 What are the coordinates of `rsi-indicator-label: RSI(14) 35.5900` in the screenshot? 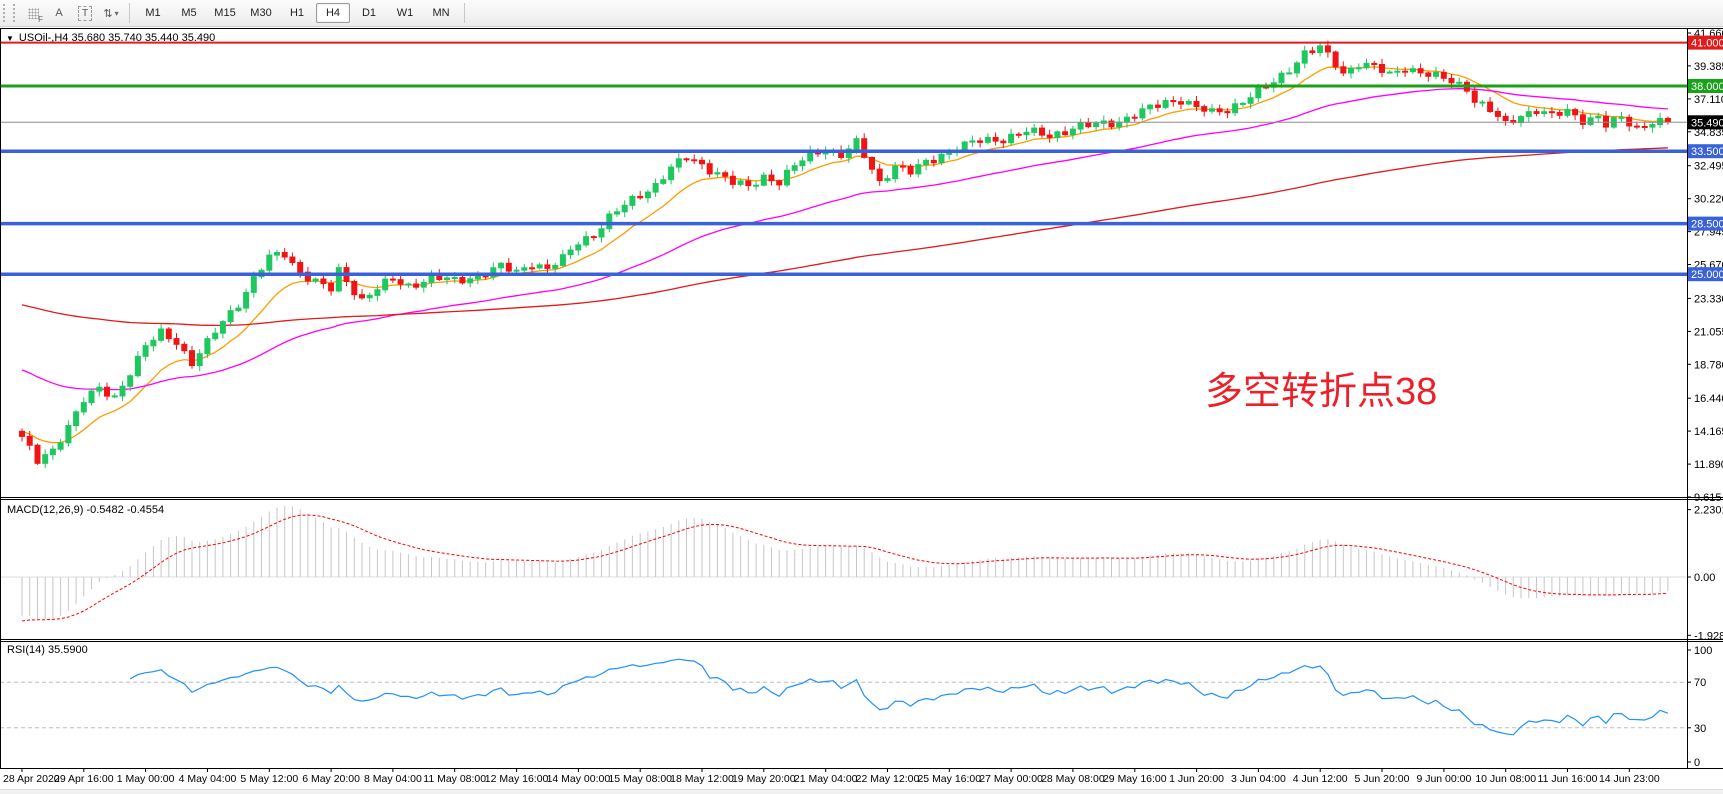 It's located at (47, 650).